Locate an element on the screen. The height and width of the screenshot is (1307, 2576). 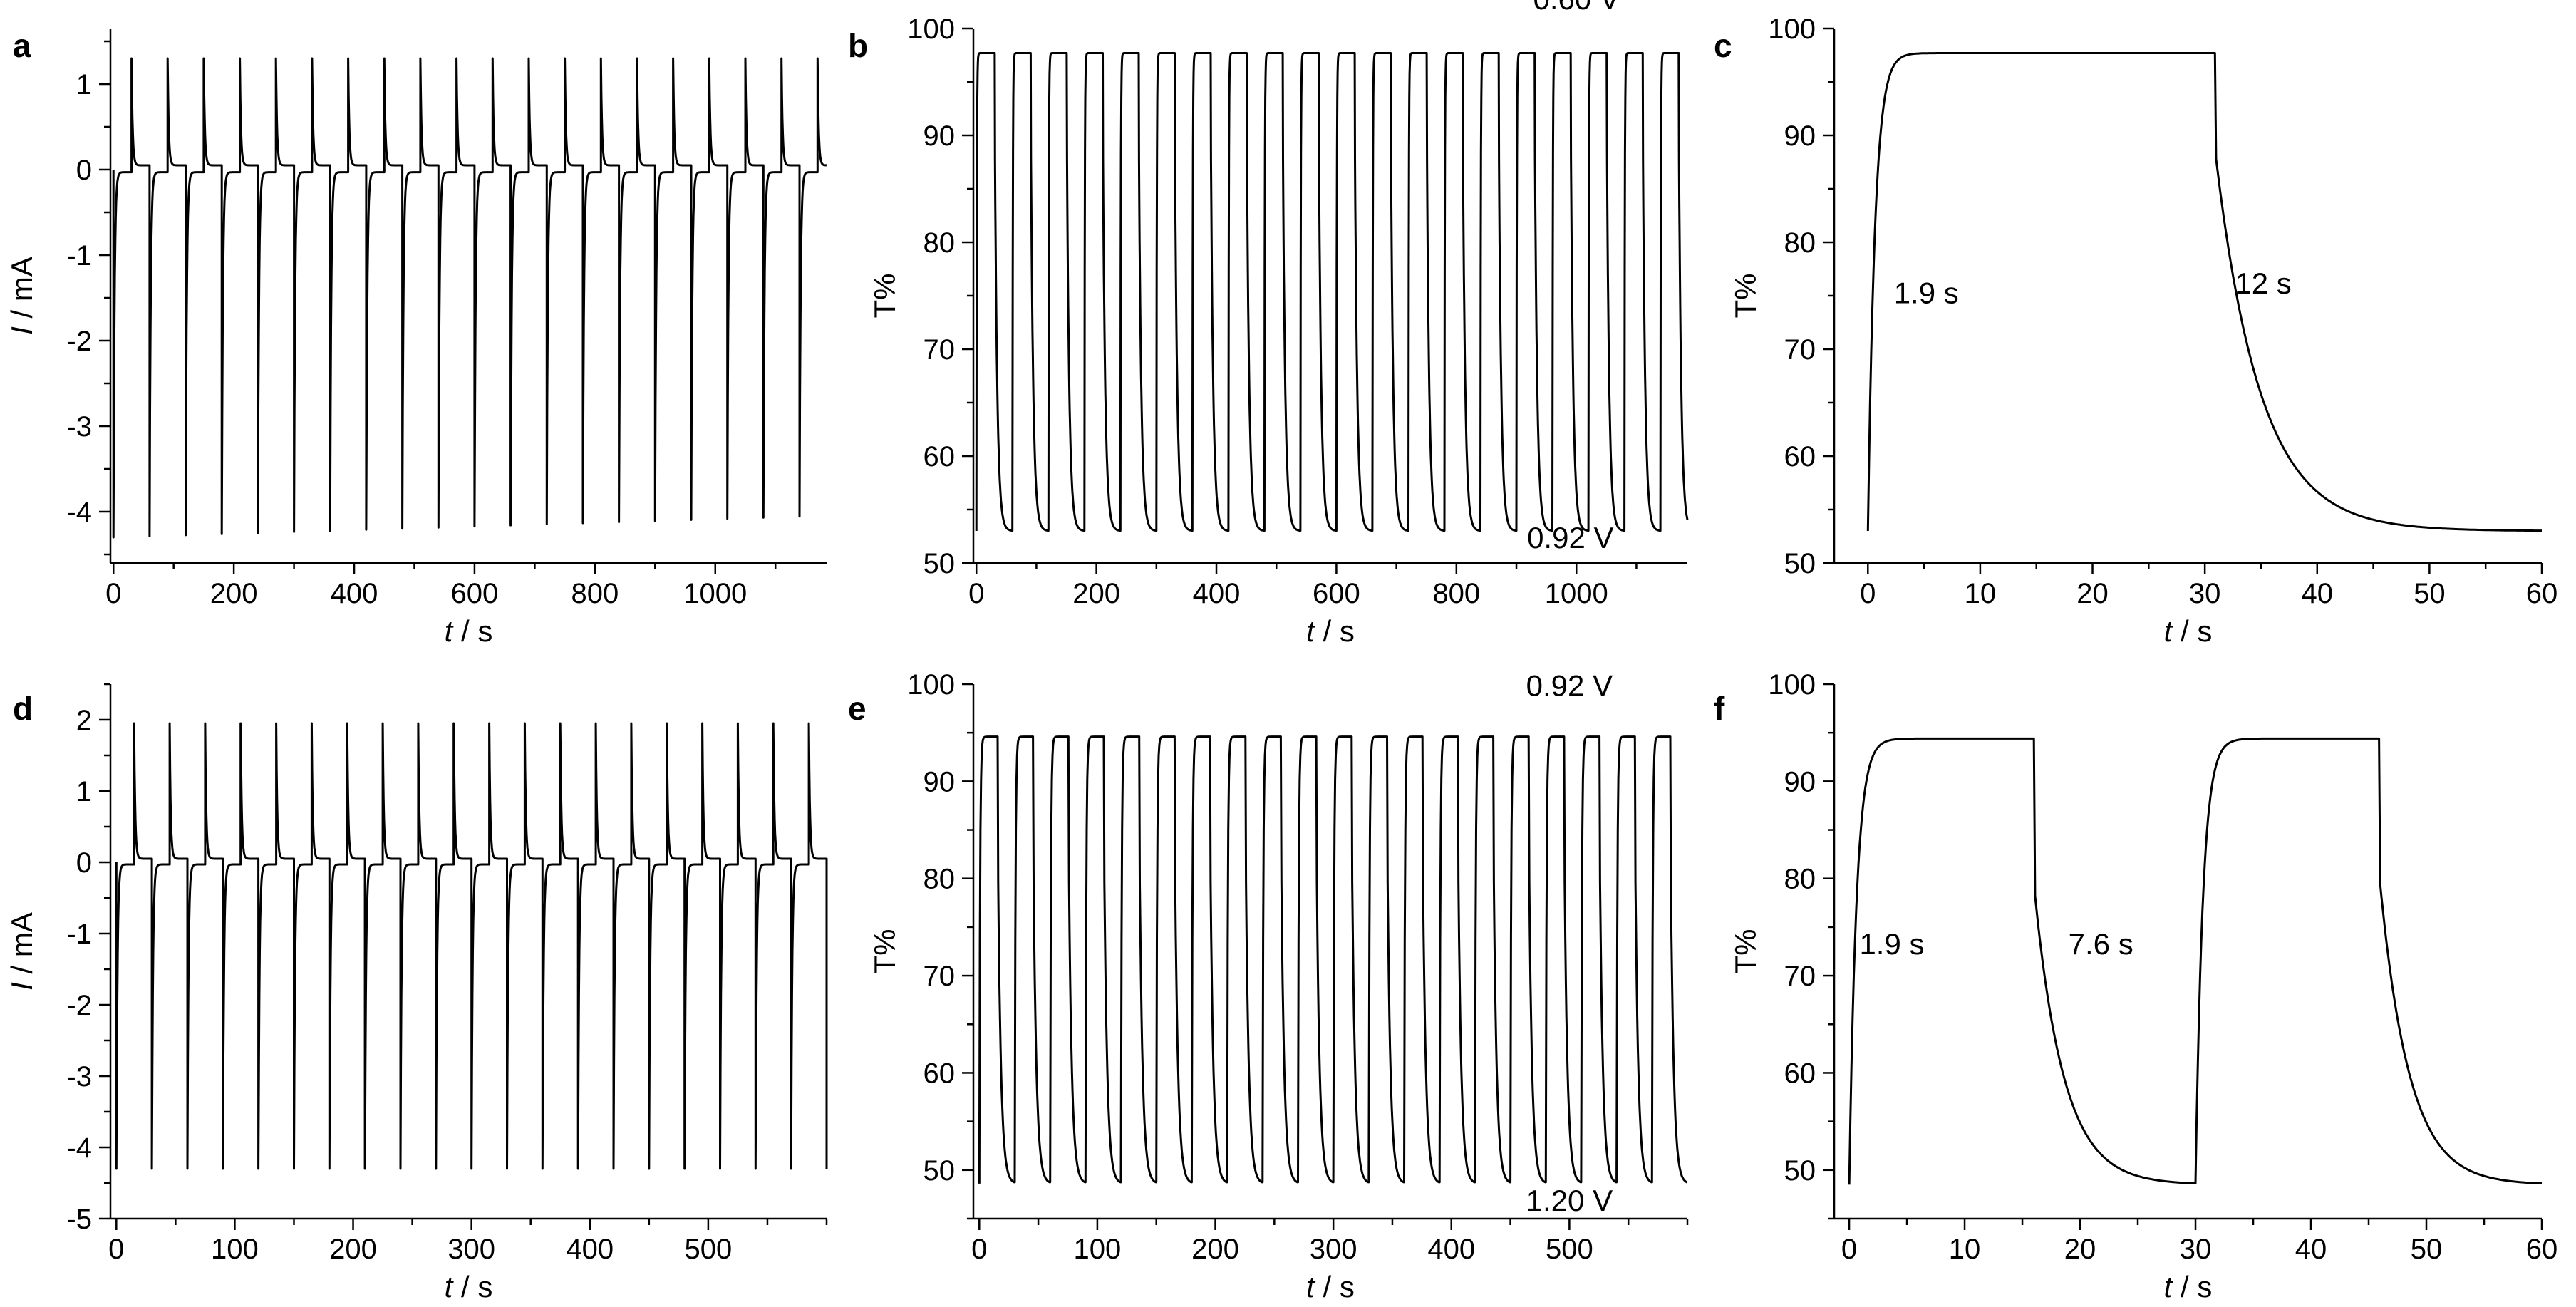
panel-letter: b is located at coordinates (858, 45).